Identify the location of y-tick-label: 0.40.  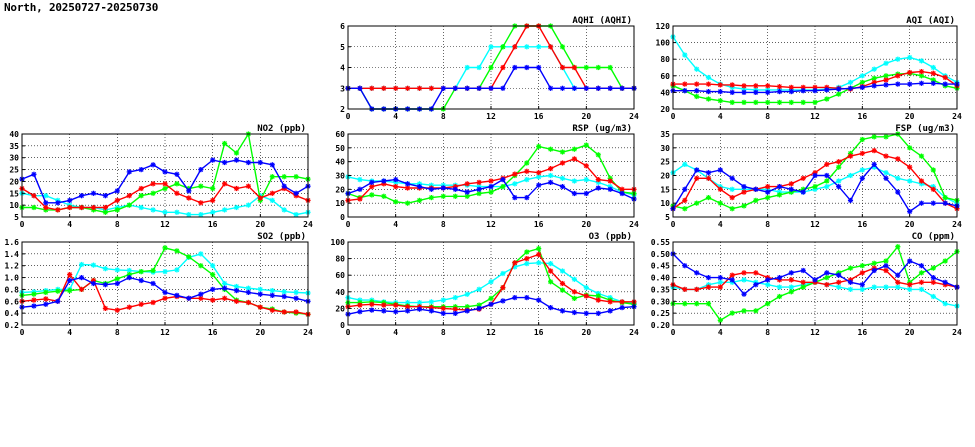
(660, 278).